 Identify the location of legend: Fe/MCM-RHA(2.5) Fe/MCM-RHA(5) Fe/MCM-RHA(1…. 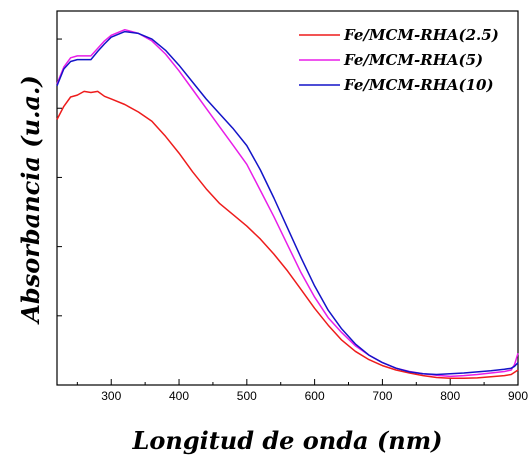
(399, 60).